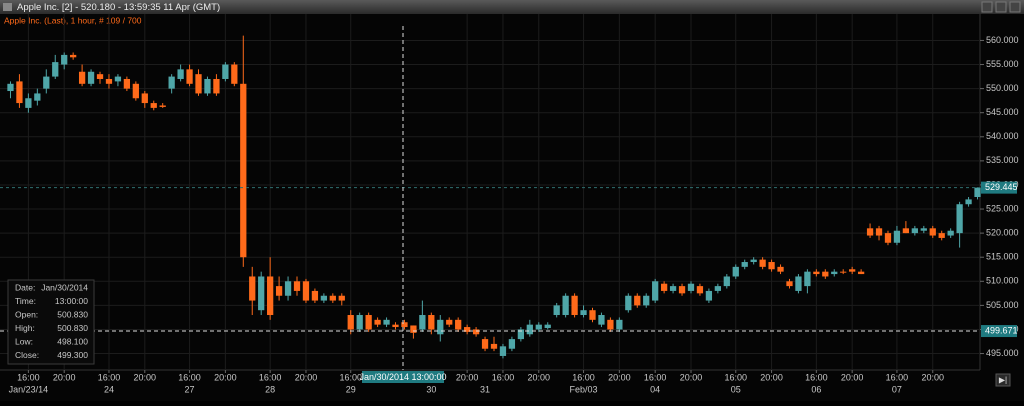  Describe the element at coordinates (26, 314) in the screenshot. I see `info-label: Open:` at that location.